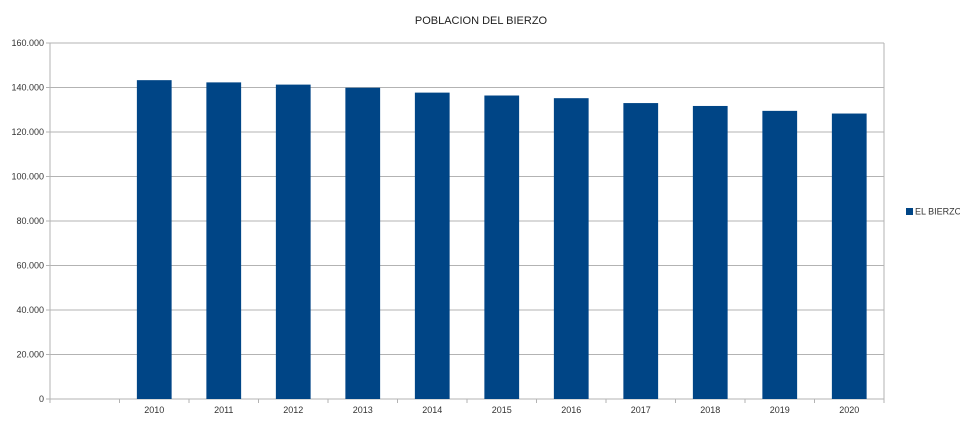  Describe the element at coordinates (224, 240) in the screenshot. I see `bar-2011` at that location.